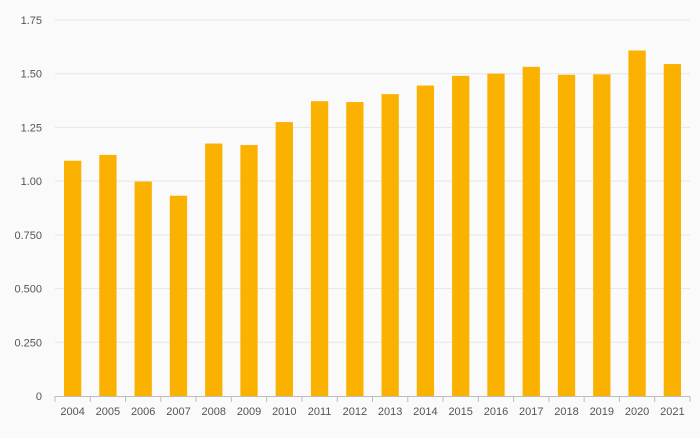 This screenshot has width=700, height=438. I want to click on y-tick-label: 0, so click(39, 397).